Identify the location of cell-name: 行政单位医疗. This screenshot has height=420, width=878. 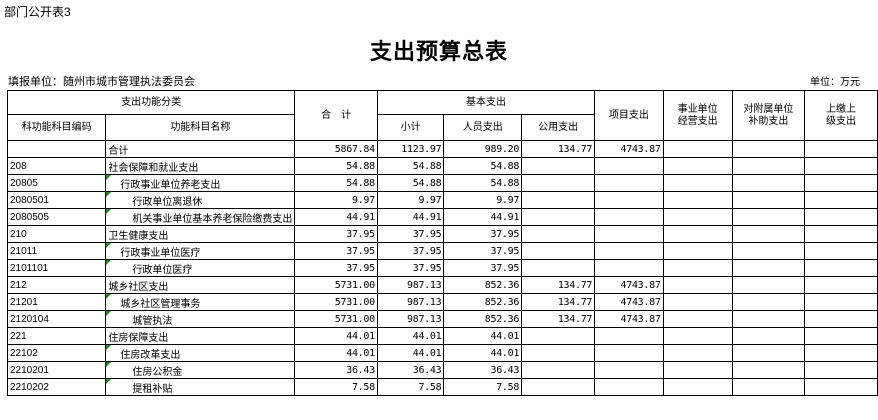
(200, 268).